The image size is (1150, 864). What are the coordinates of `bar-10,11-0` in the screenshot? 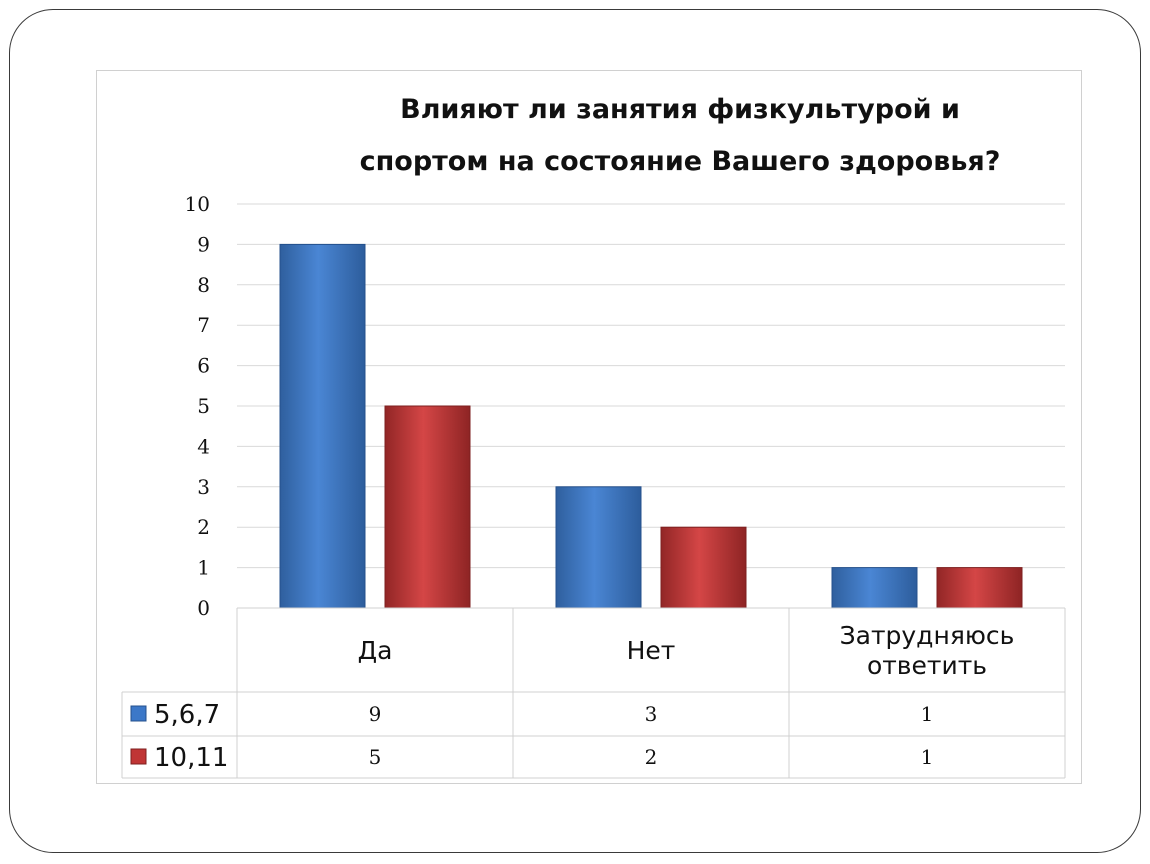 It's located at (427, 507).